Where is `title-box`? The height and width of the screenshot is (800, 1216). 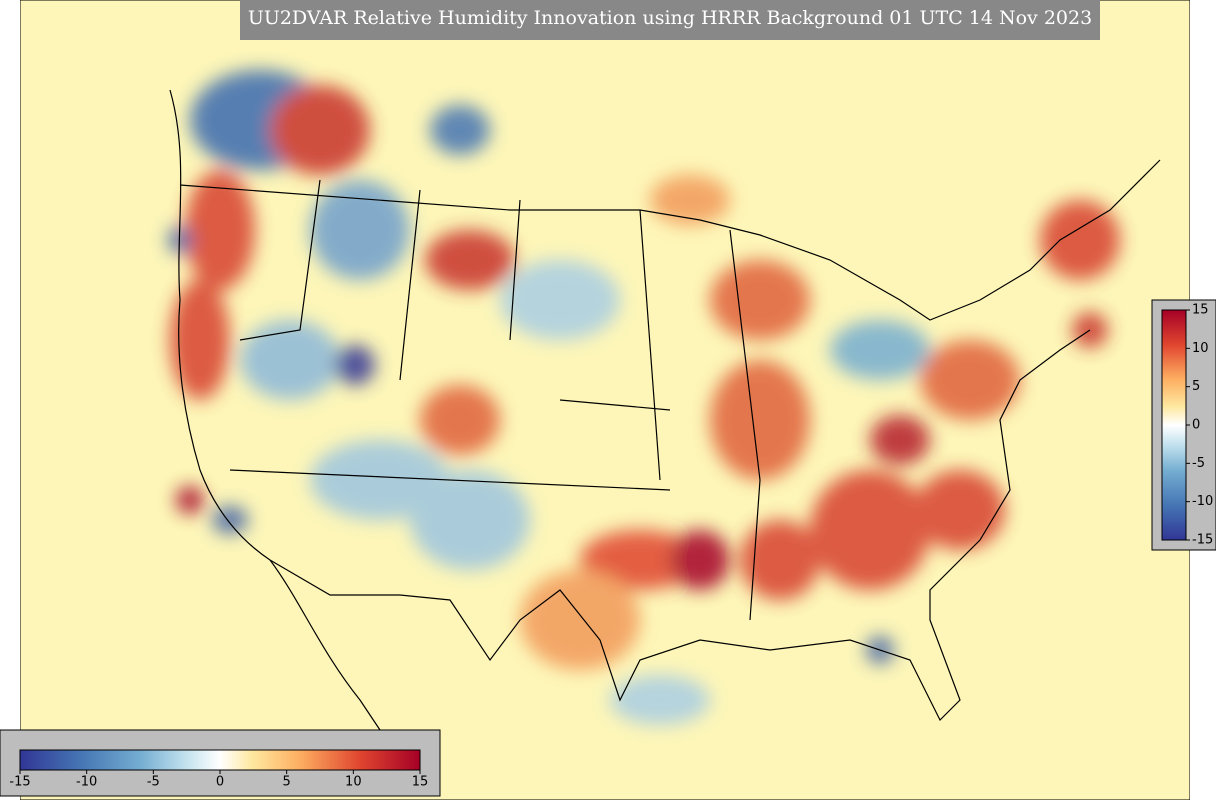
title-box is located at coordinates (670, 20).